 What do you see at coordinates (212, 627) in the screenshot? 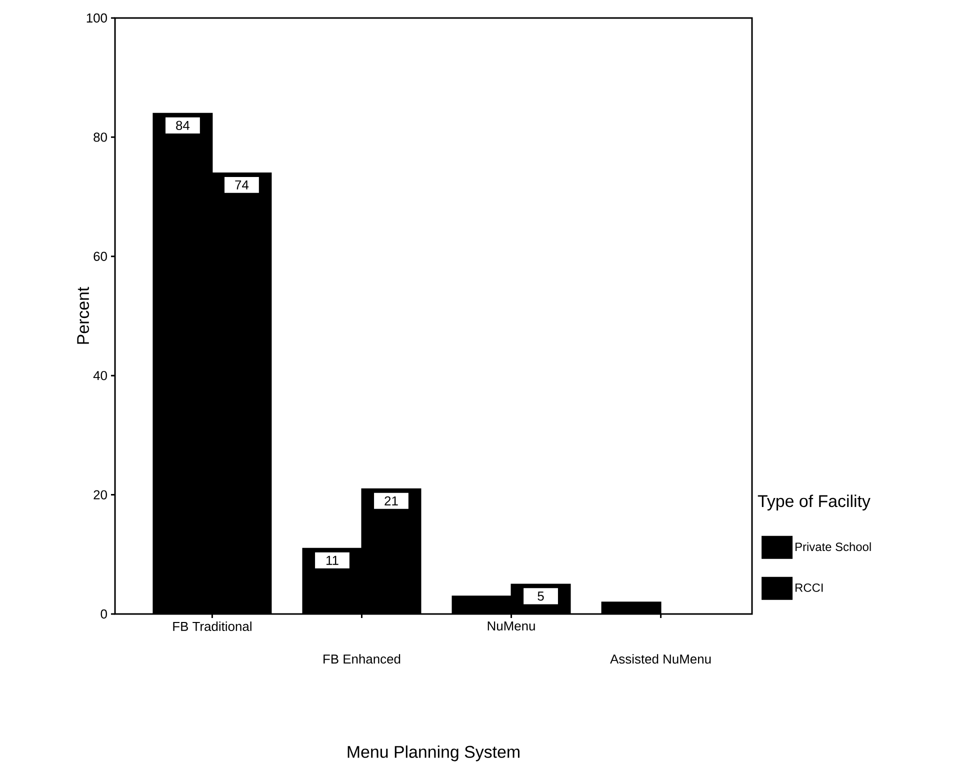
I see `x-tick-label: FB Traditional` at bounding box center [212, 627].